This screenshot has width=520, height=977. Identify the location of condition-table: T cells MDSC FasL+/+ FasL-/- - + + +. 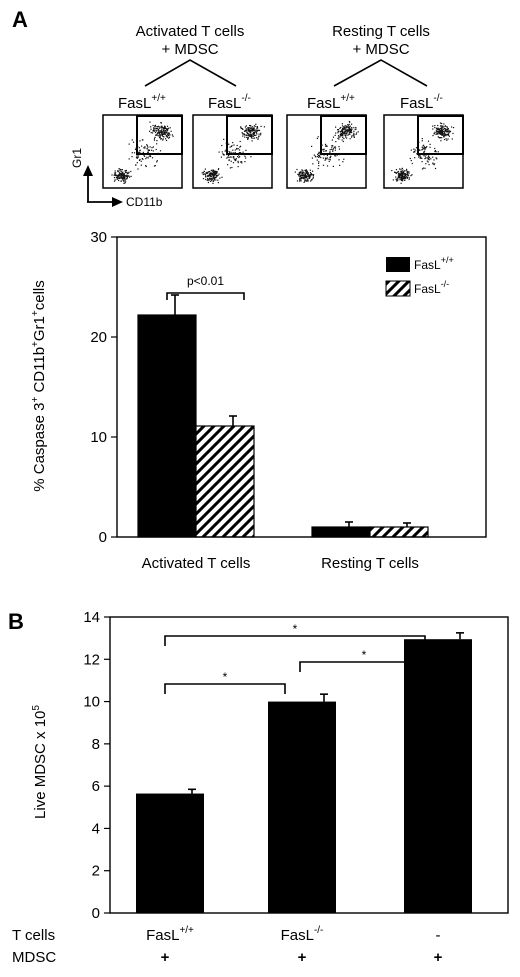
(227, 945).